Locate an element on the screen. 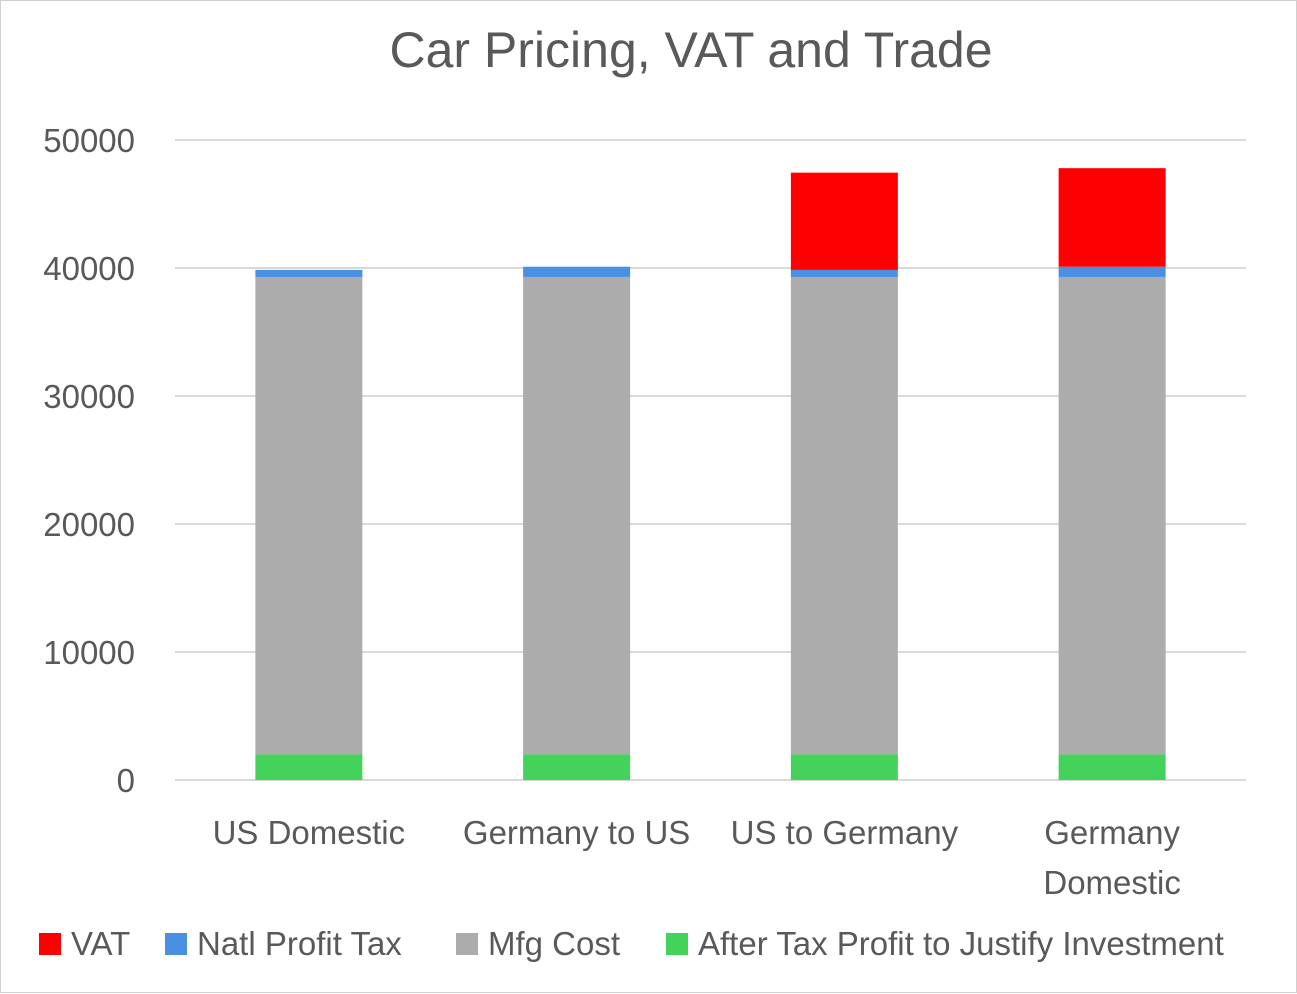 The image size is (1297, 994). y-axis-ticks: 0 10000 20000 30000 40000 50000 is located at coordinates (89, 460).